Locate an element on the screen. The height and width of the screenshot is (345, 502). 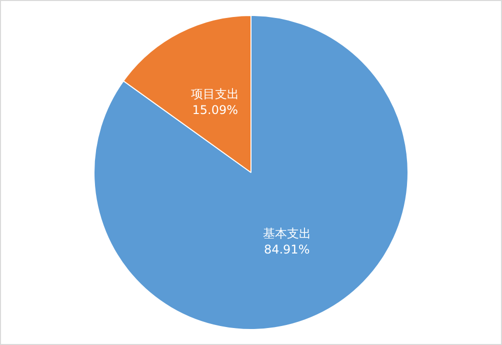
data-label: 84.91% is located at coordinates (287, 249).